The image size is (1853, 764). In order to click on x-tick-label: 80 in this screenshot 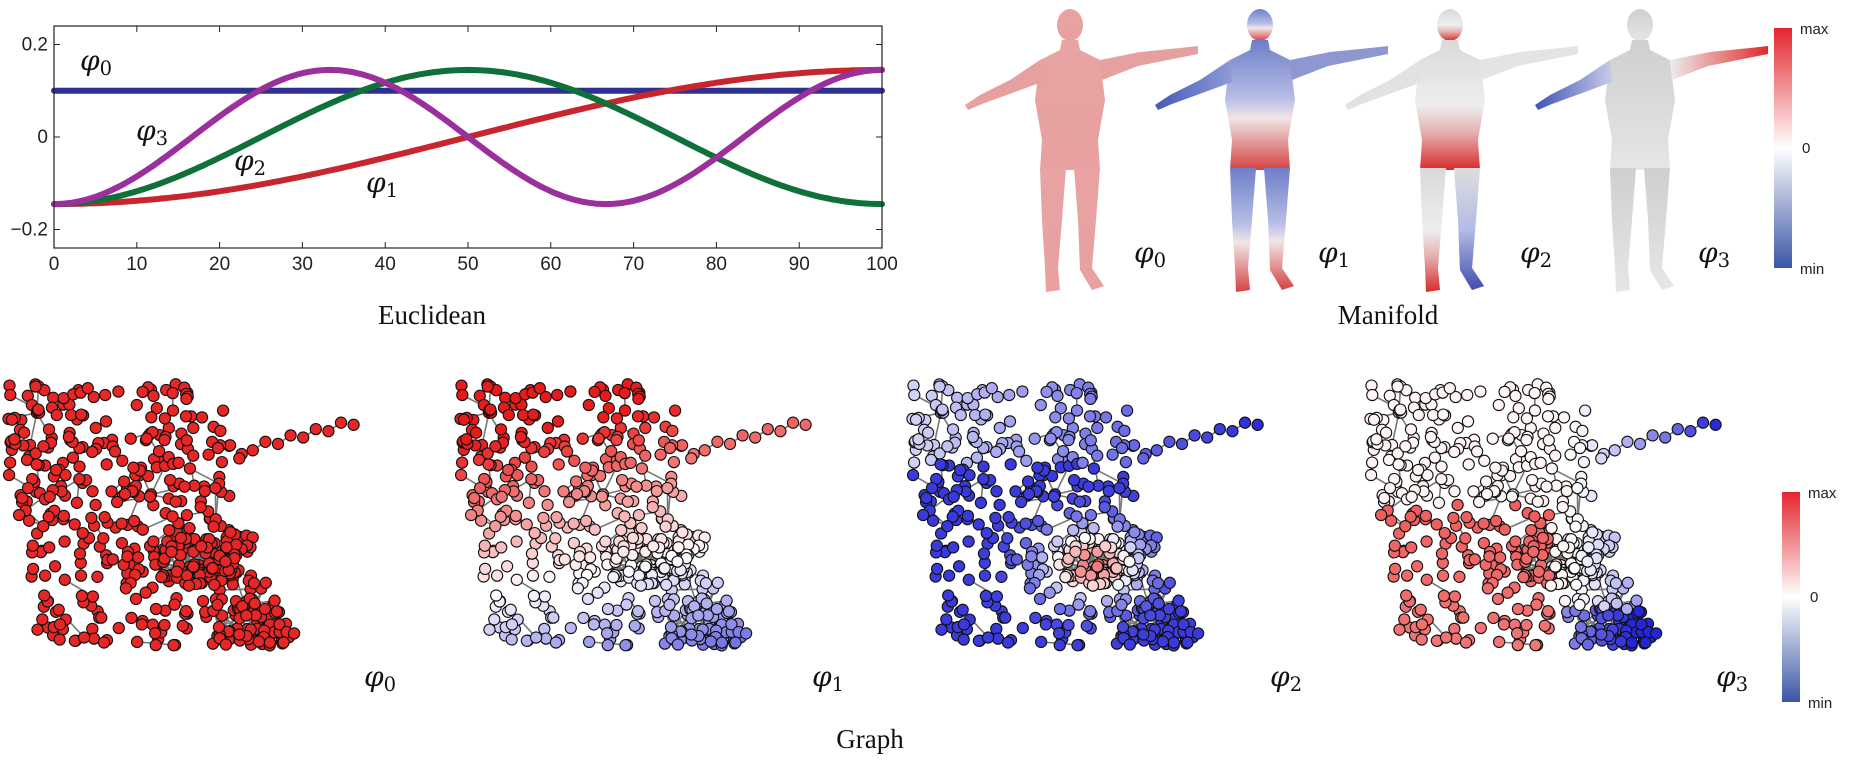, I will do `click(716, 264)`.